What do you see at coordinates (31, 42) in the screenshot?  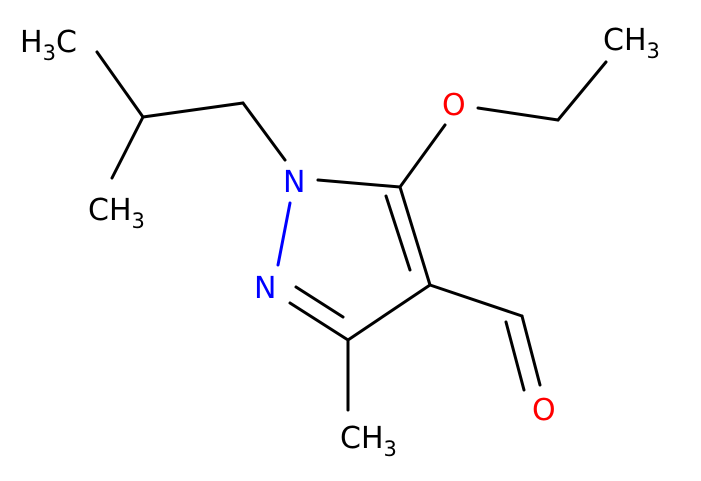 I see `atom-text: H` at bounding box center [31, 42].